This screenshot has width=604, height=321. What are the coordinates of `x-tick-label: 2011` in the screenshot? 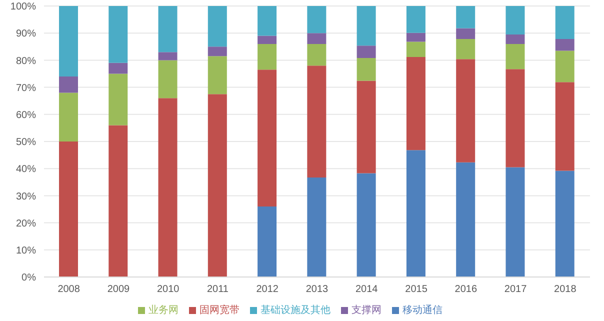 It's located at (217, 290).